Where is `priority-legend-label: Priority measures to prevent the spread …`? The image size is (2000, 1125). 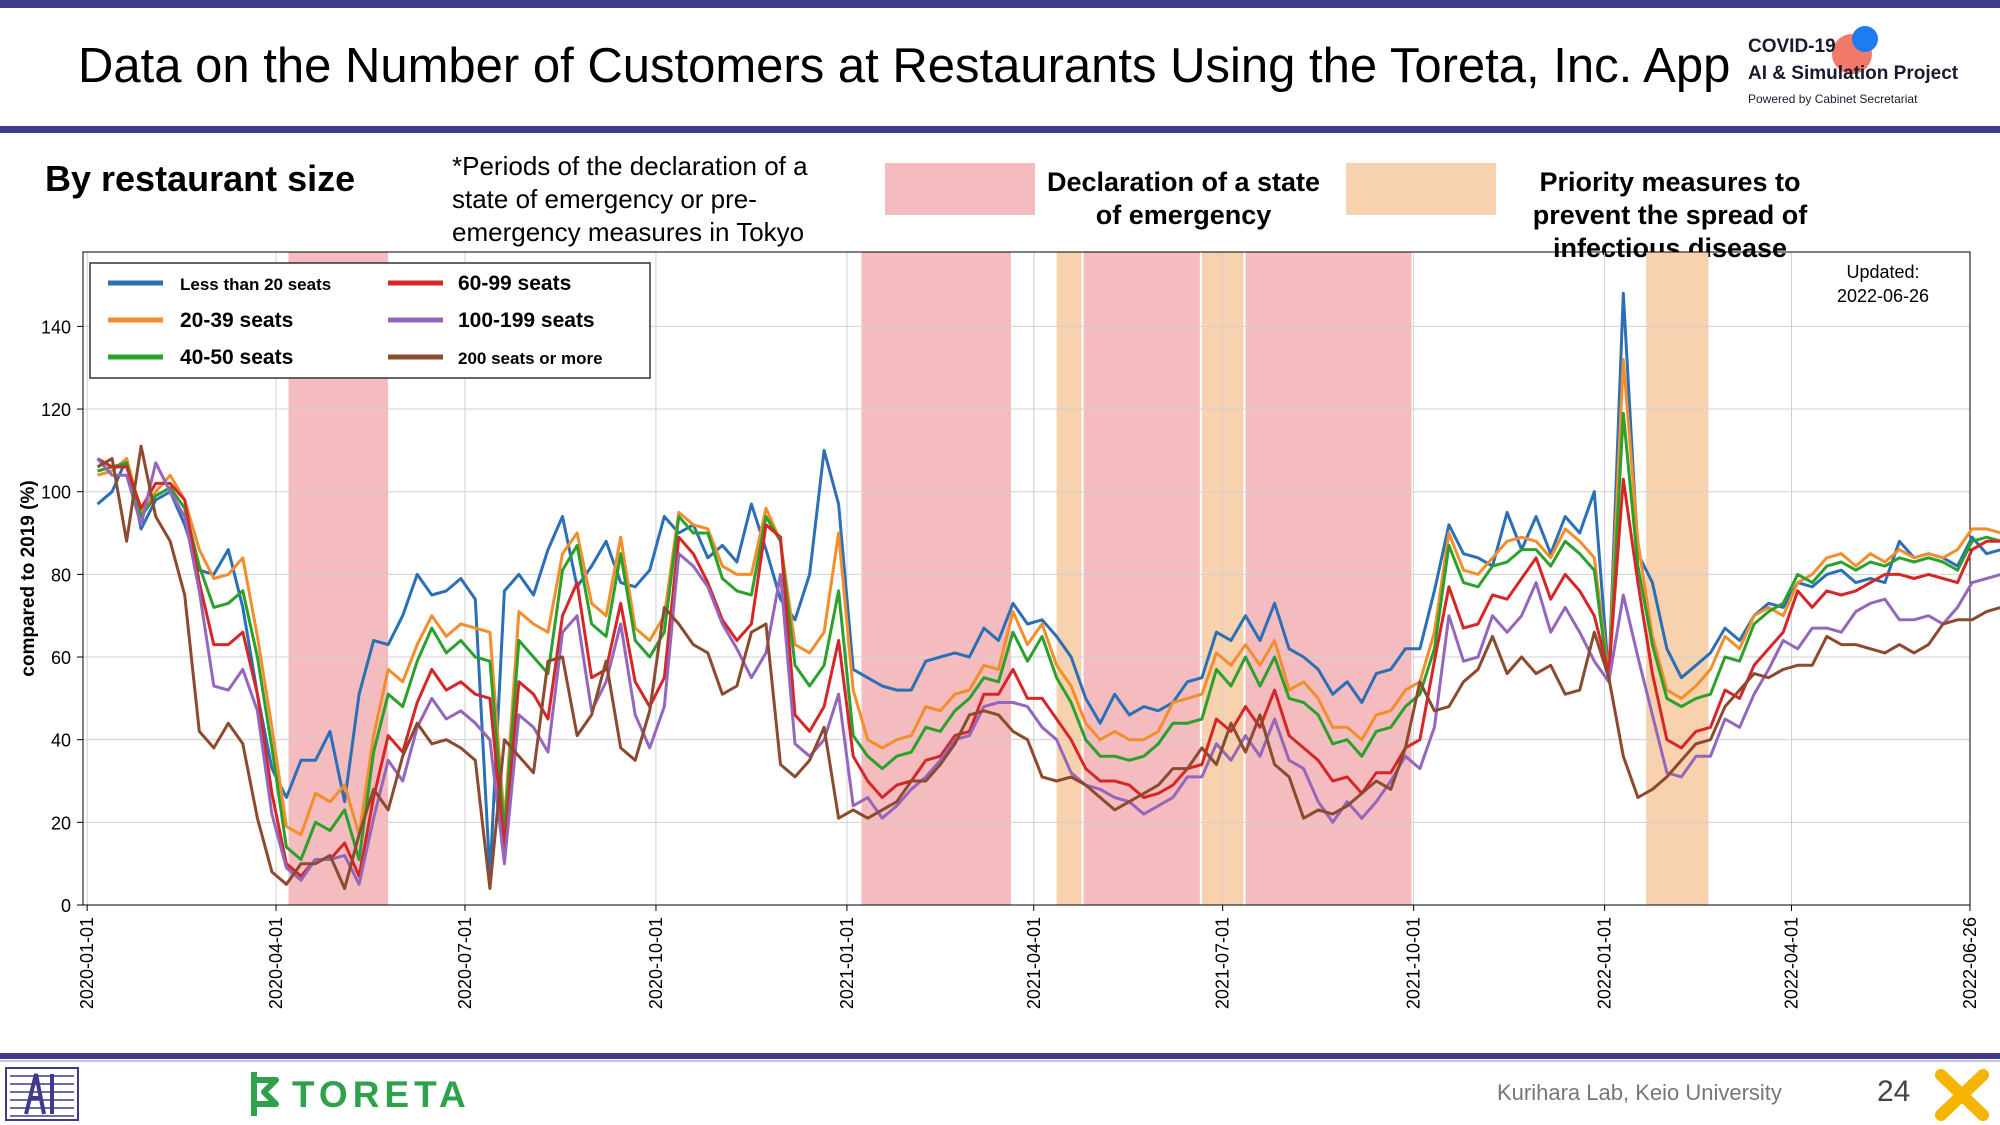 priority-legend-label: Priority measures to prevent the spread … is located at coordinates (1670, 215).